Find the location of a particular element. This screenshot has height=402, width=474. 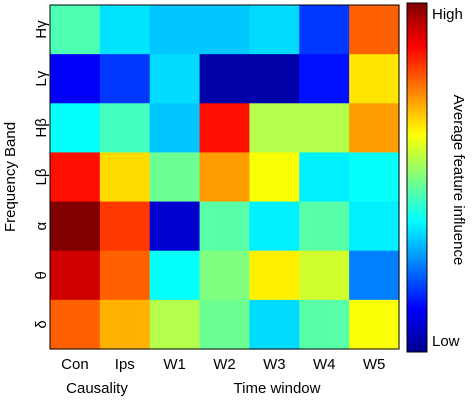

x-tick-label: W4 is located at coordinates (324, 364).